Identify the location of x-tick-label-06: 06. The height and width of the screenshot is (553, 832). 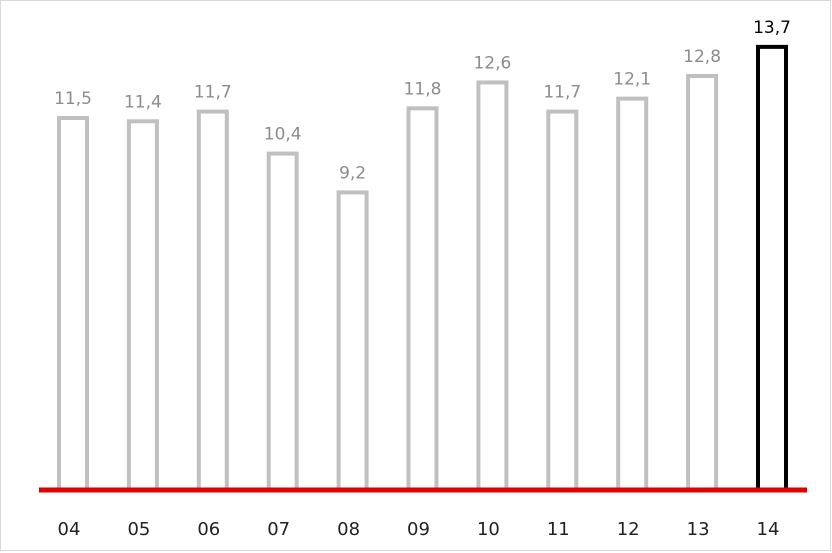
(208, 529).